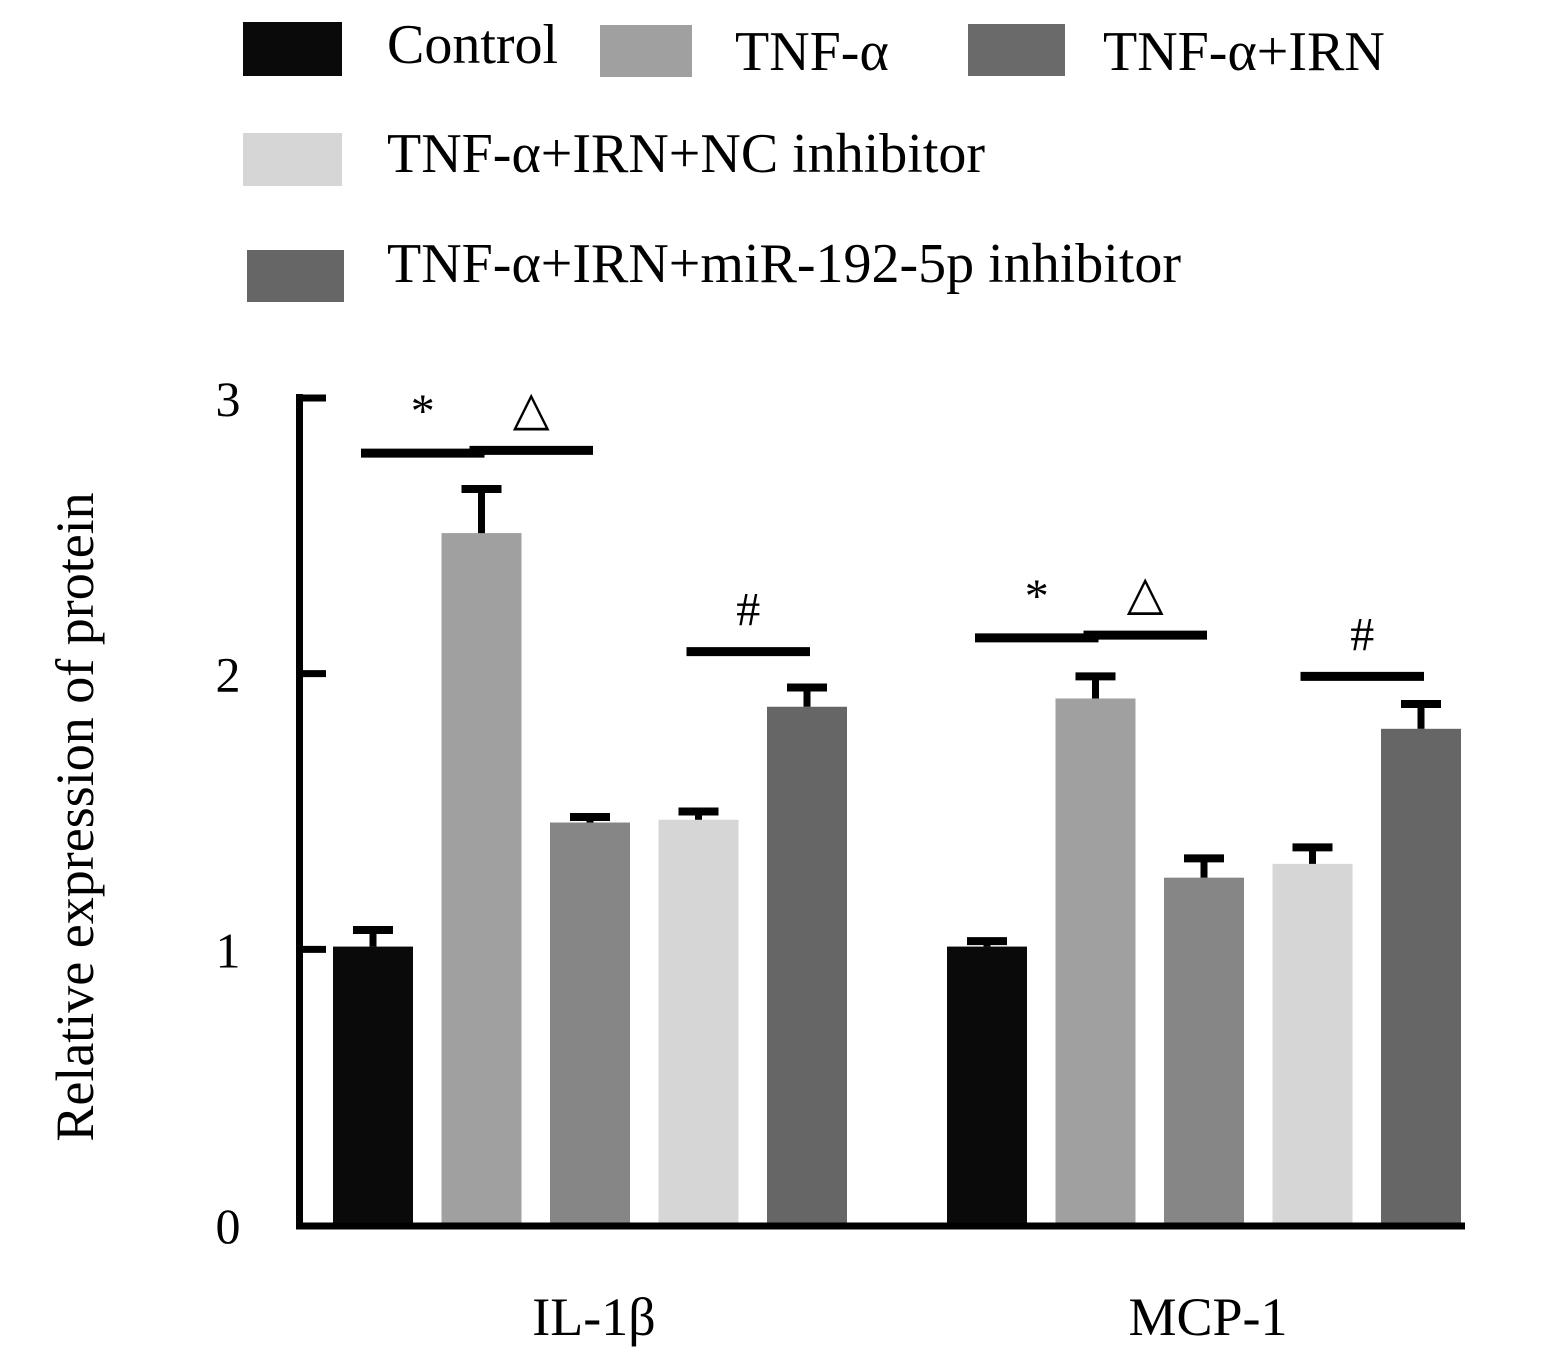 The height and width of the screenshot is (1372, 1543). Describe the element at coordinates (1244, 52) in the screenshot. I see `legend-label-tnf-irn: TNF-α+IRN` at that location.